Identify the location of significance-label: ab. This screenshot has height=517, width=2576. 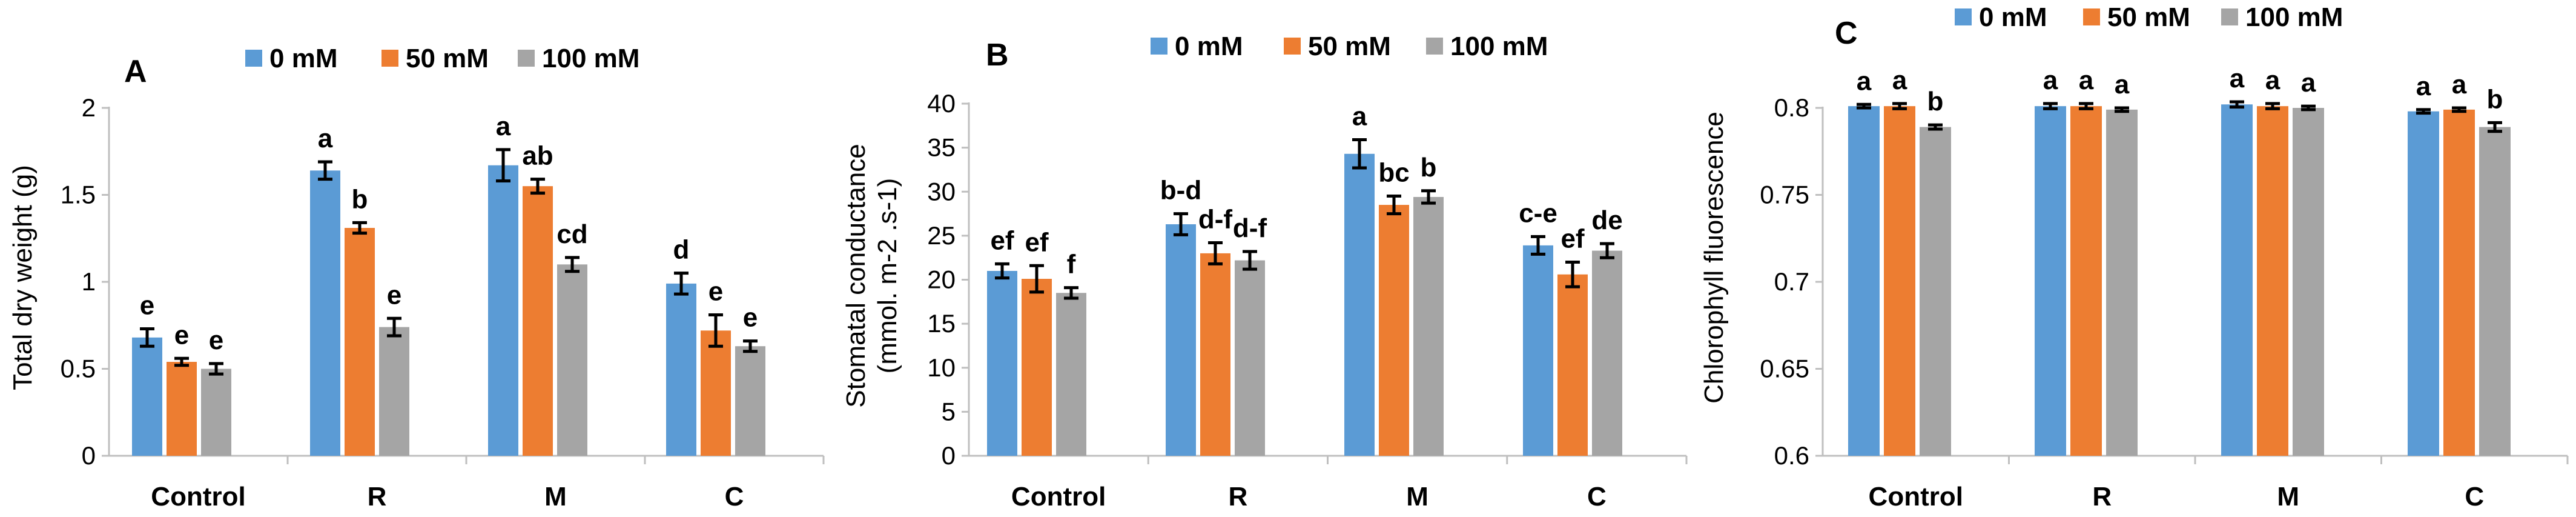
(537, 156).